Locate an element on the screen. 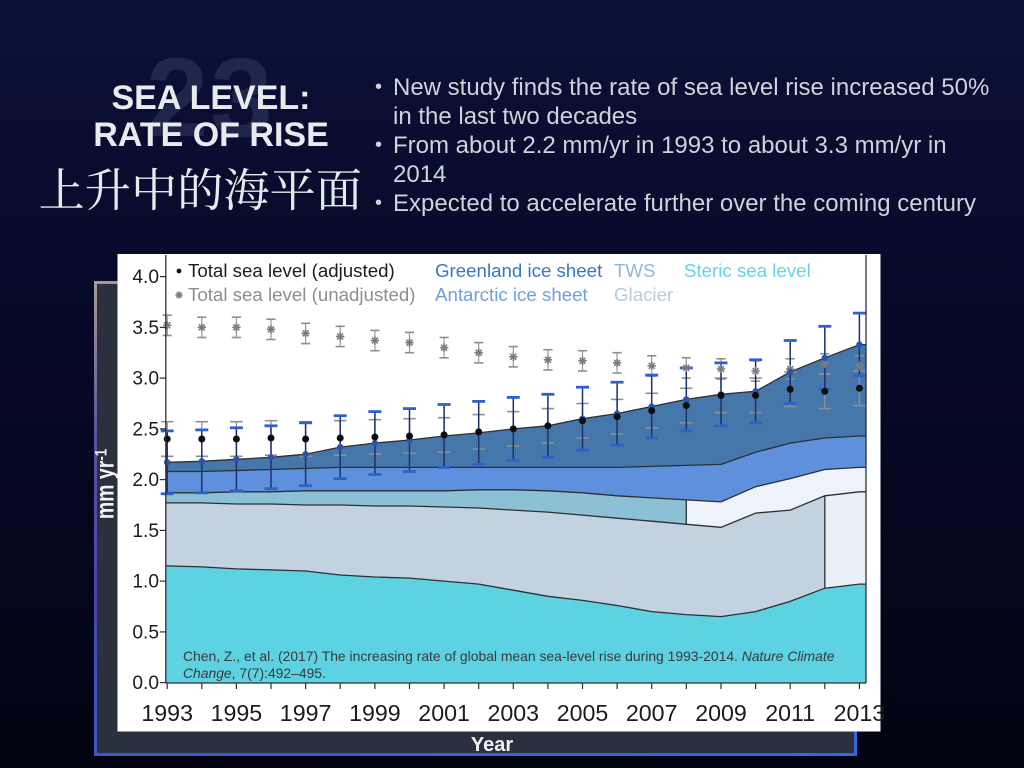  svg-text: 1997 is located at coordinates (306, 713).